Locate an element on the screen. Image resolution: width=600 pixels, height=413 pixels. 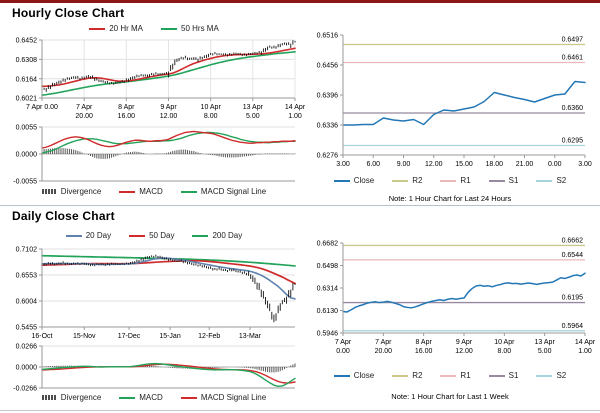
daily-macd-legend: Divergence MACD MACD Signal Line is located at coordinates (154, 397).